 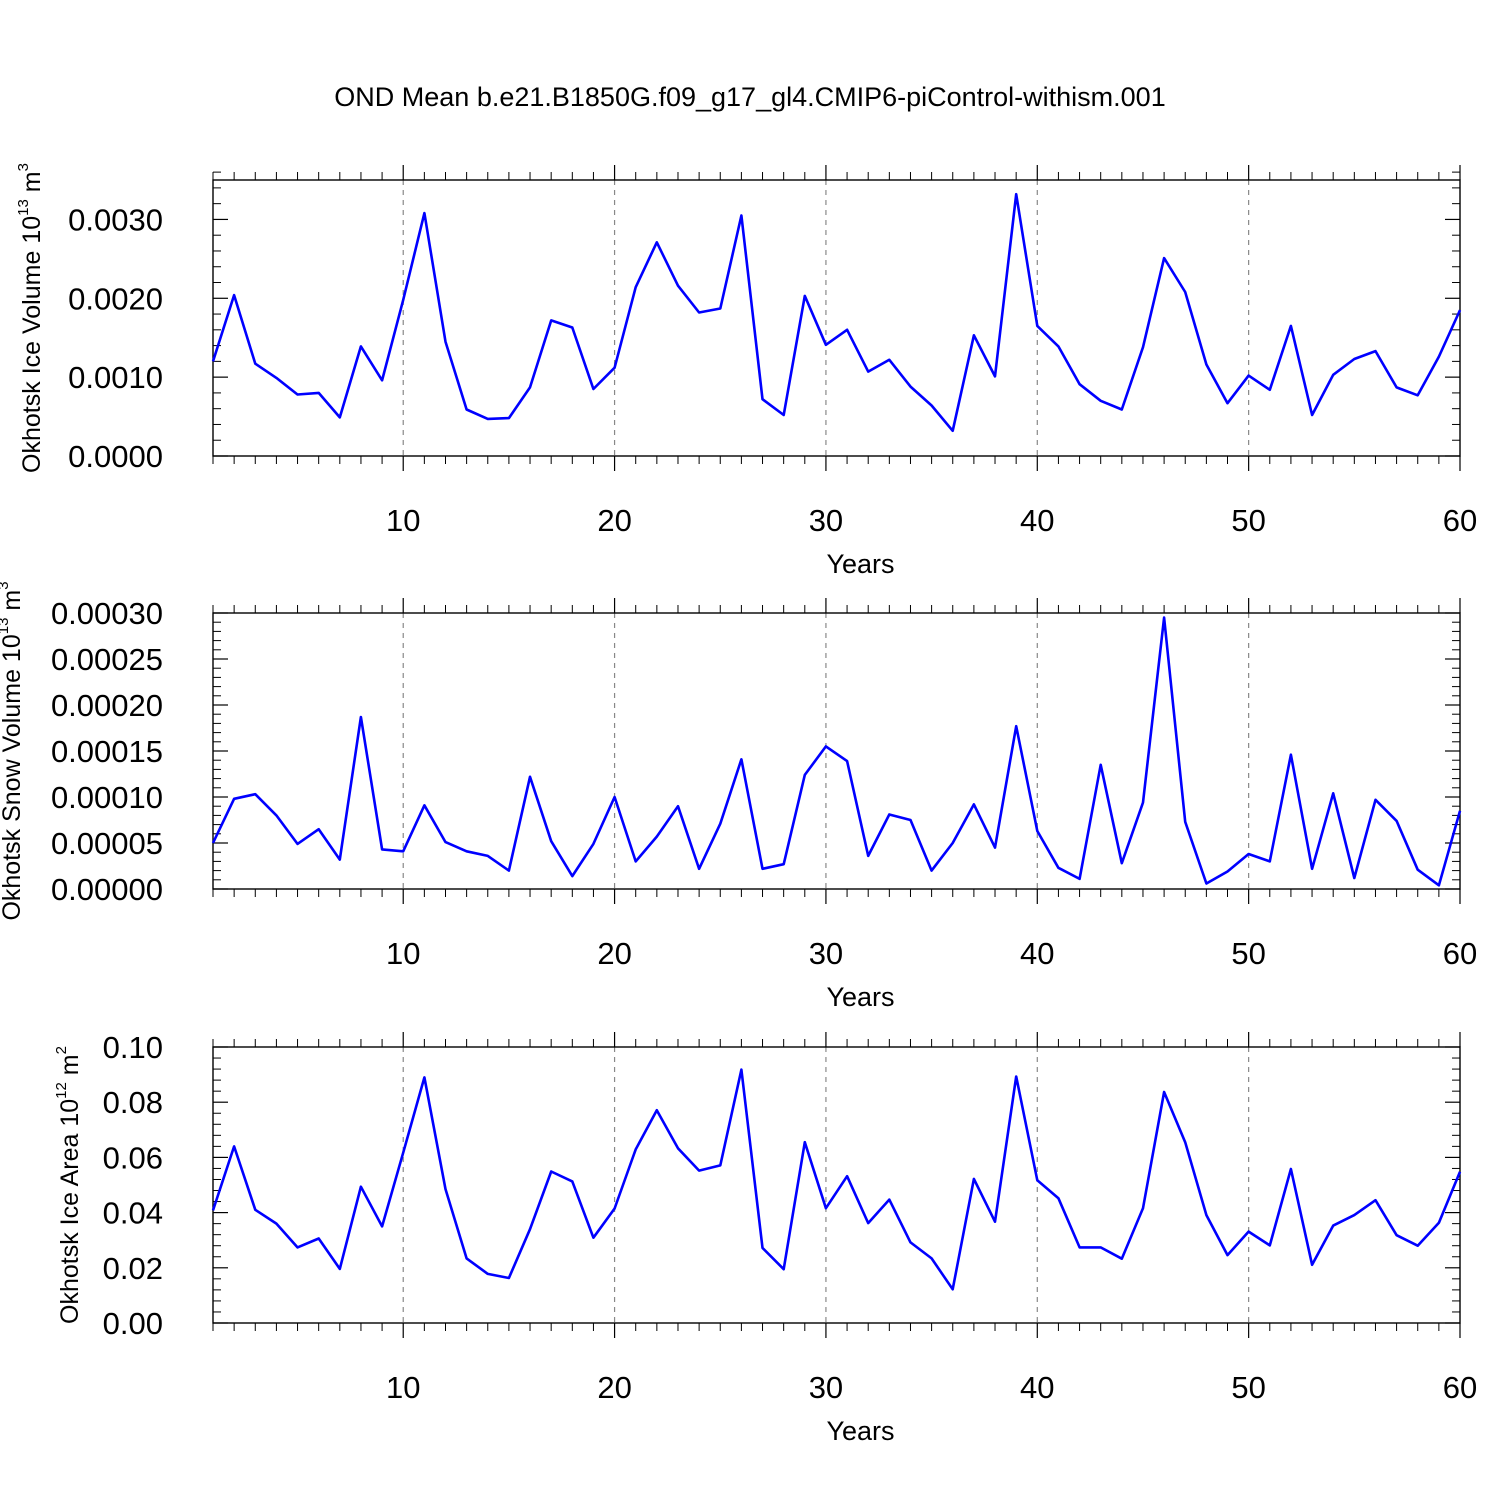 I want to click on y-axis-label-exponent: 12, so click(x=61, y=1090).